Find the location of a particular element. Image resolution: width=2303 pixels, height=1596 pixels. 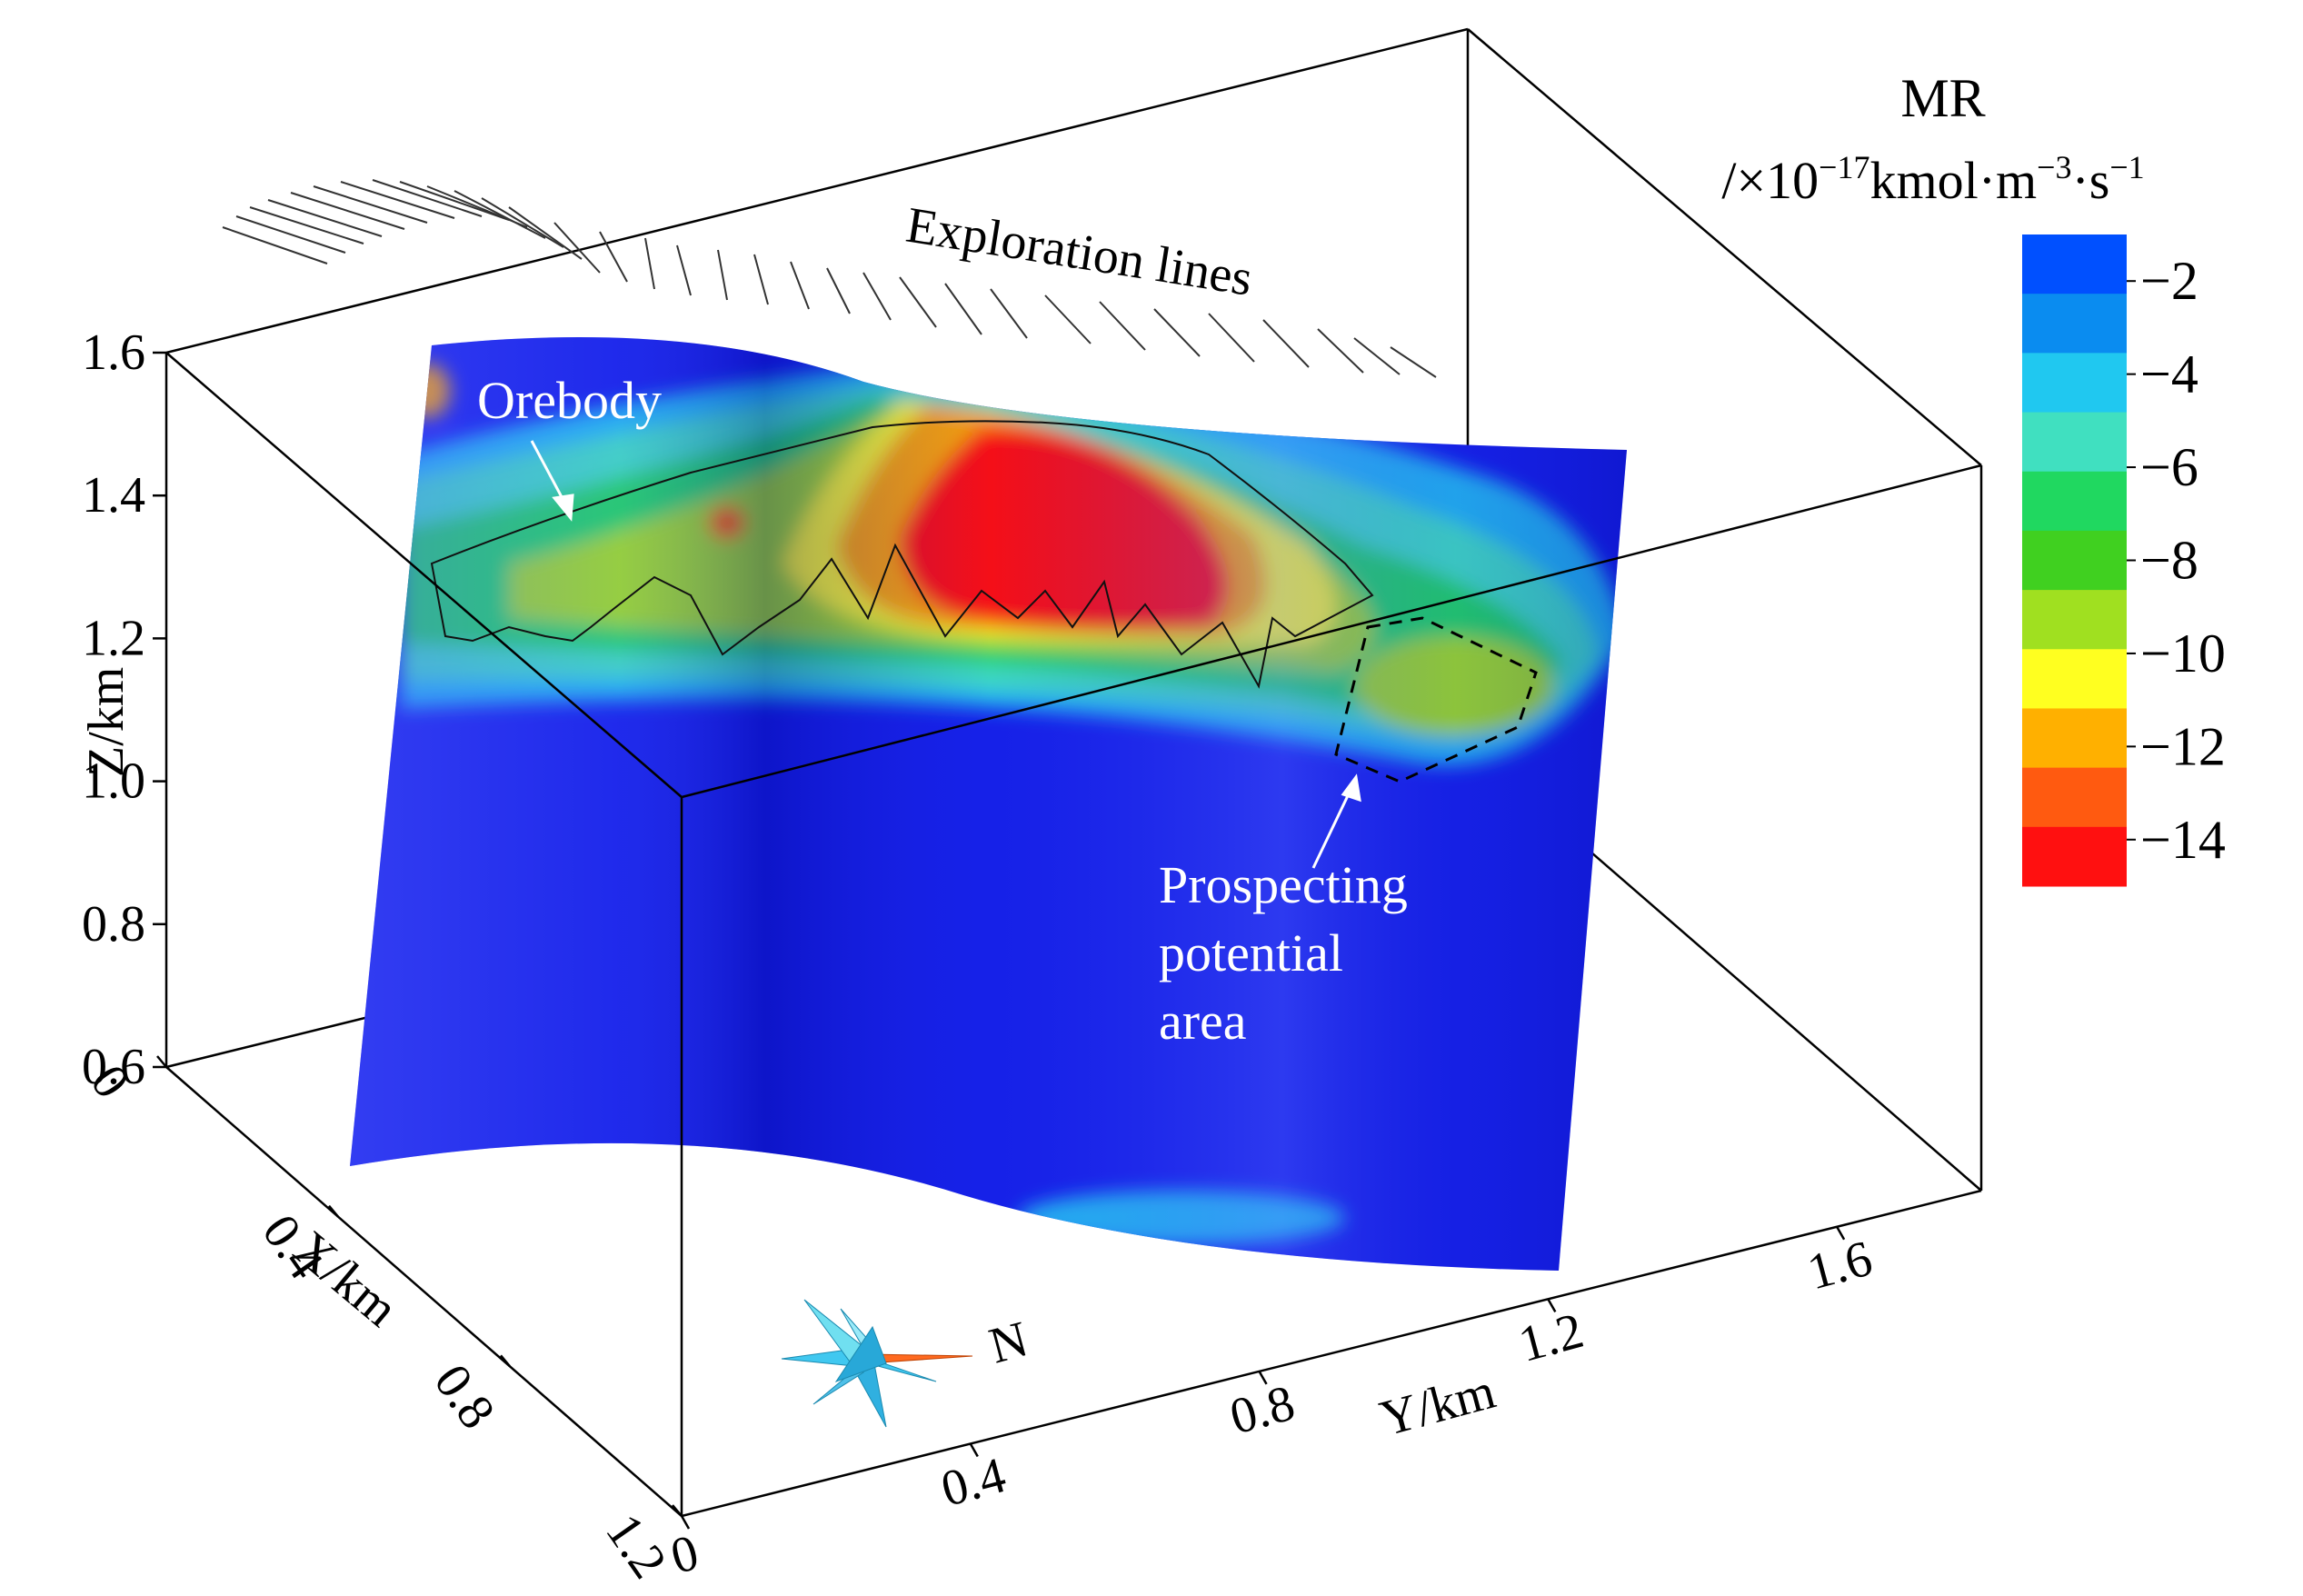

prospecting-label-3: area is located at coordinates (1203, 1021).